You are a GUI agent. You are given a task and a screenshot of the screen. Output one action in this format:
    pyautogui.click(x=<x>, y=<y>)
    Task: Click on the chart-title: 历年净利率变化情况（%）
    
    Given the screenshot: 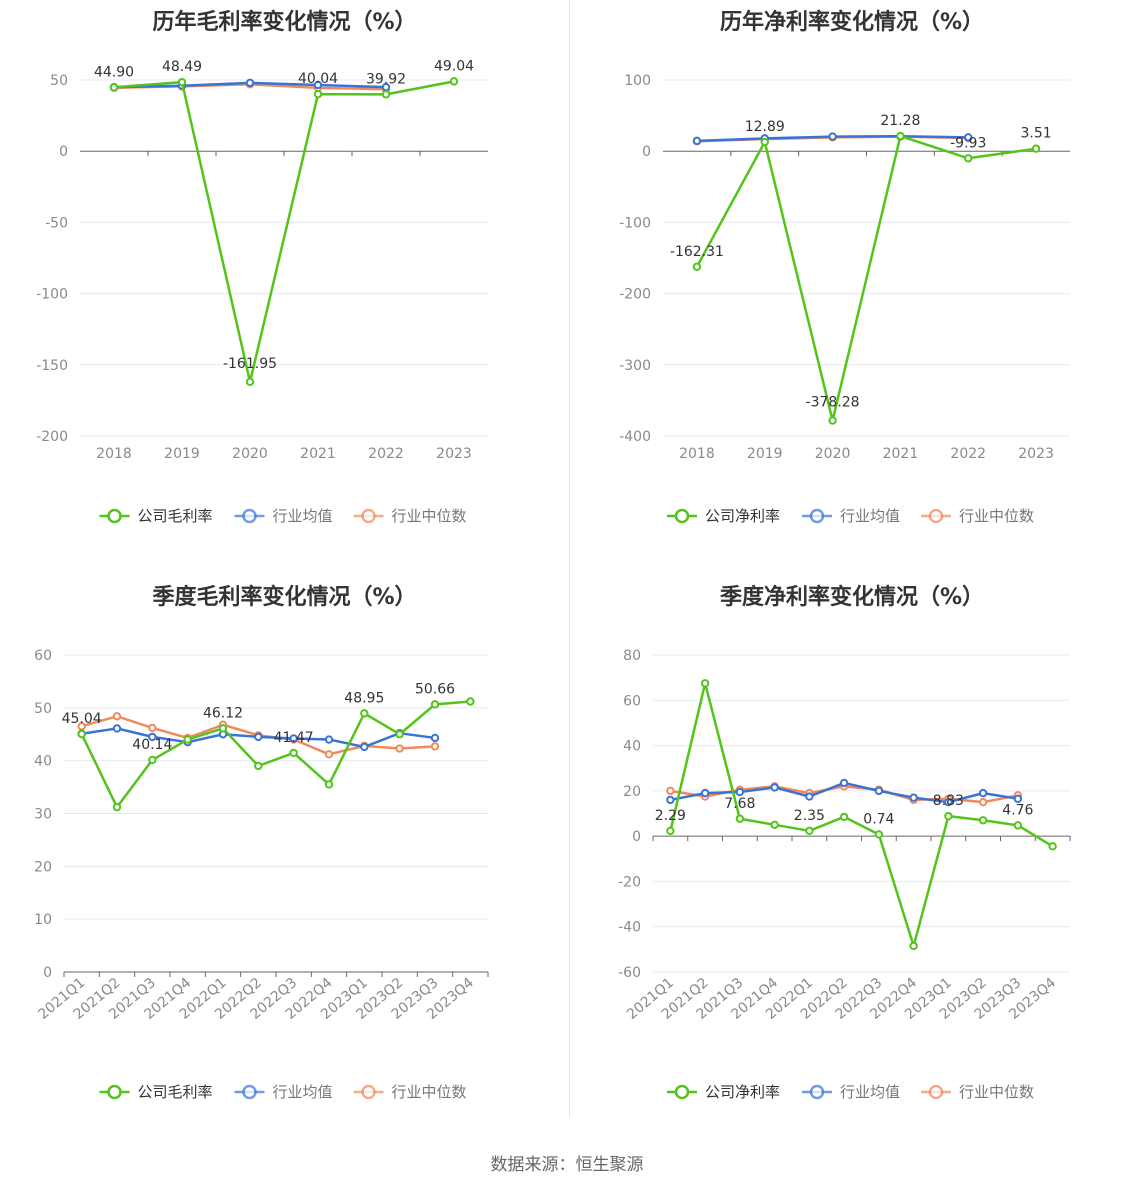 What is the action you would take?
    pyautogui.click(x=852, y=22)
    